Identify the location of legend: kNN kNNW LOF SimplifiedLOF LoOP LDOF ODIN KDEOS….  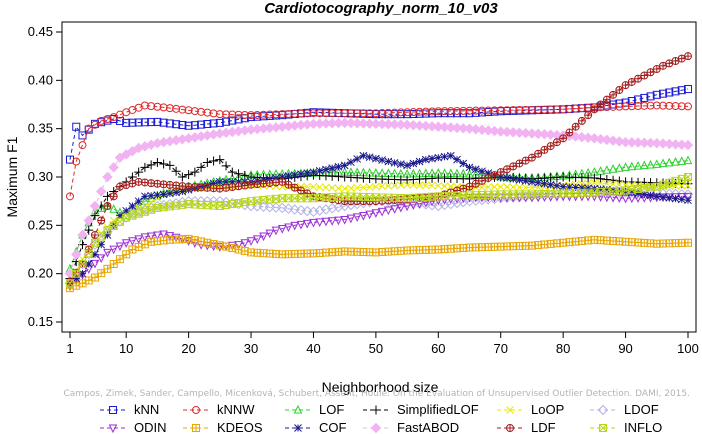
(381, 418).